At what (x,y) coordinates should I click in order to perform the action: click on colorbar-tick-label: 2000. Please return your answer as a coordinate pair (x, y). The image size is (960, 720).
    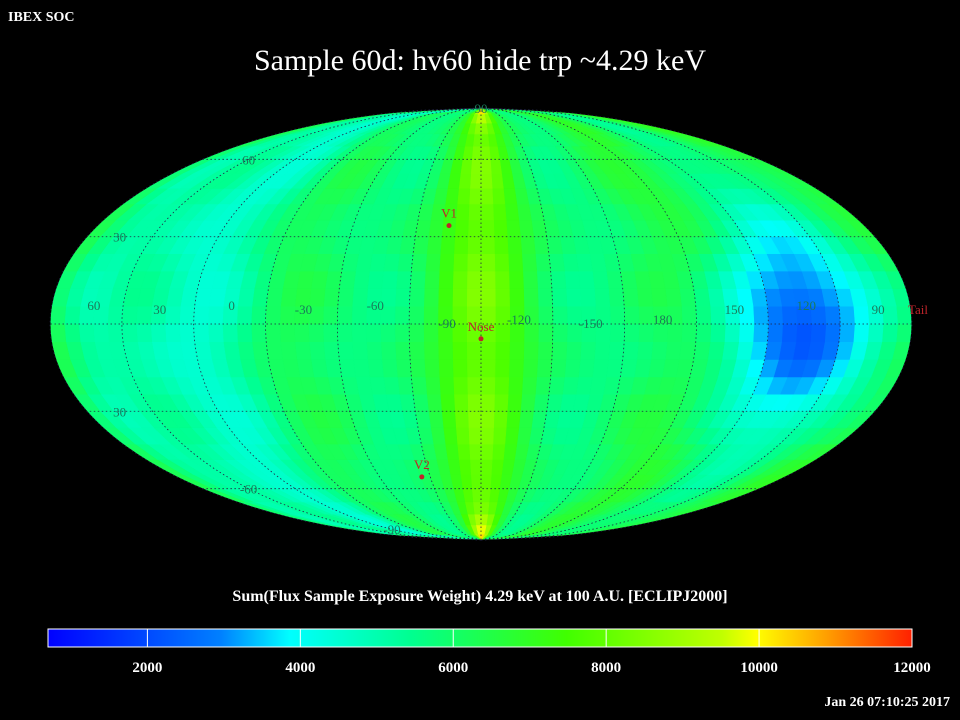
    Looking at the image, I should click on (147, 668).